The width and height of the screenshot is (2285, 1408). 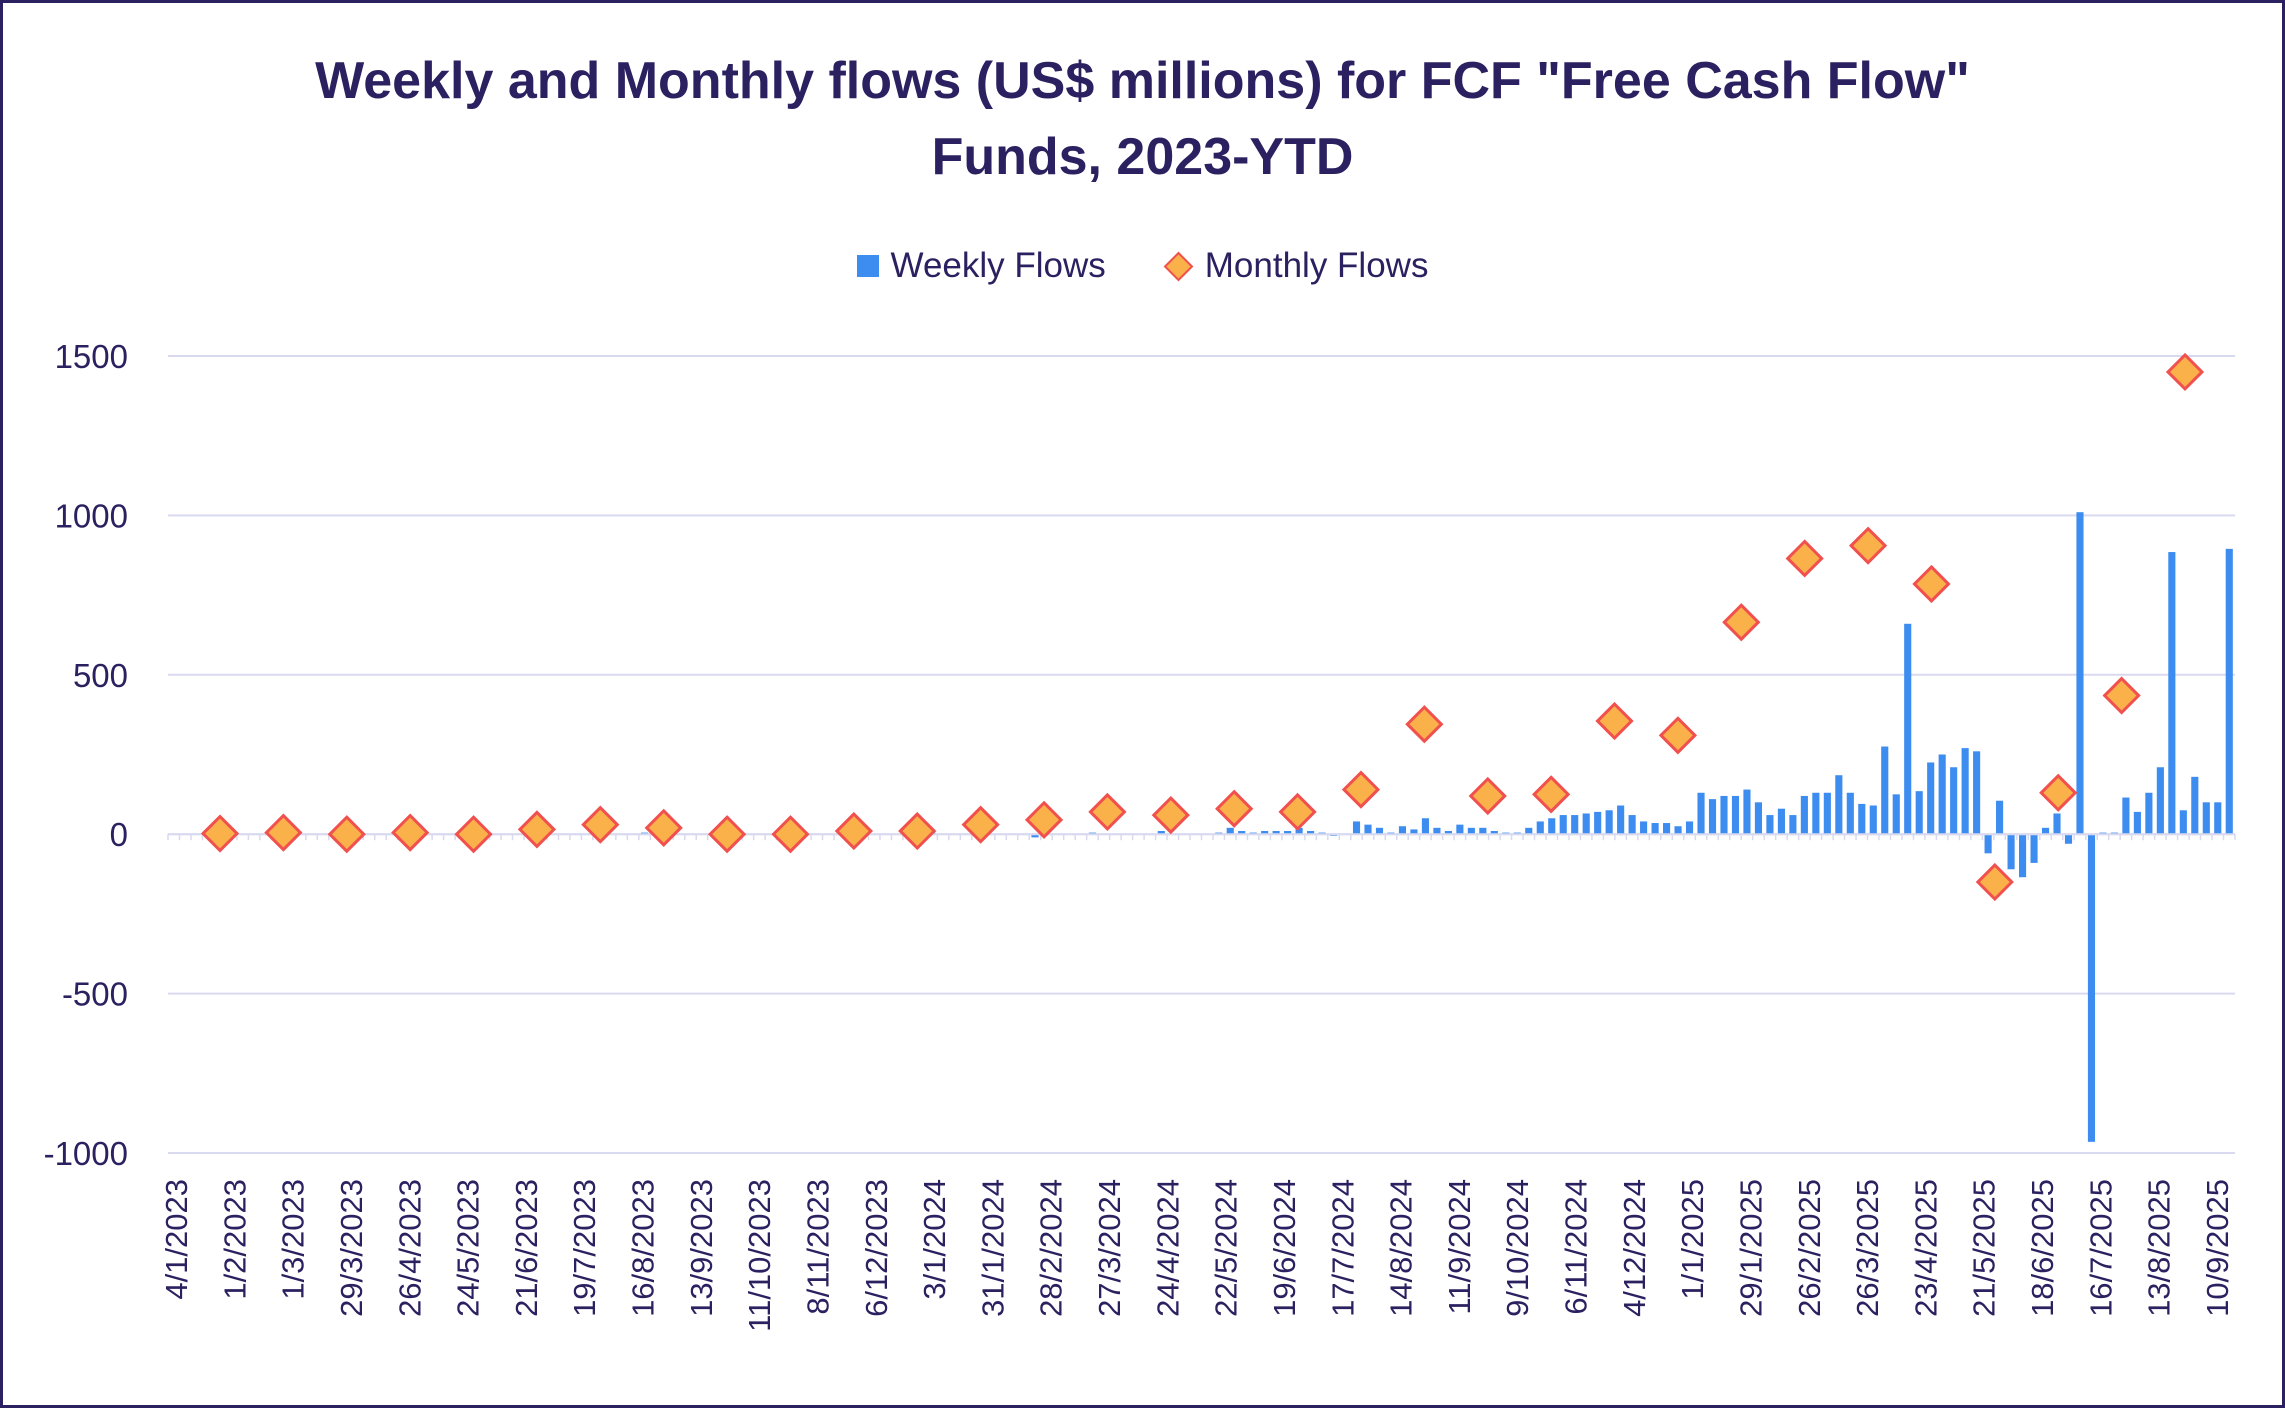 What do you see at coordinates (759, 1255) in the screenshot?
I see `x-tick-label: 11/10/2023` at bounding box center [759, 1255].